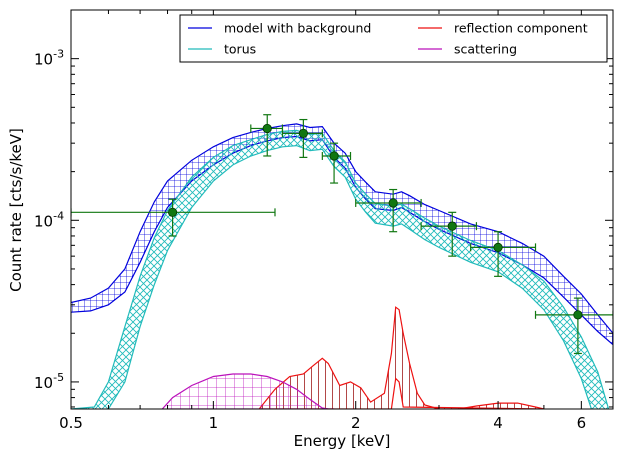 This screenshot has height=459, width=624. I want to click on reflection-component-lower-line, so click(401, 393).